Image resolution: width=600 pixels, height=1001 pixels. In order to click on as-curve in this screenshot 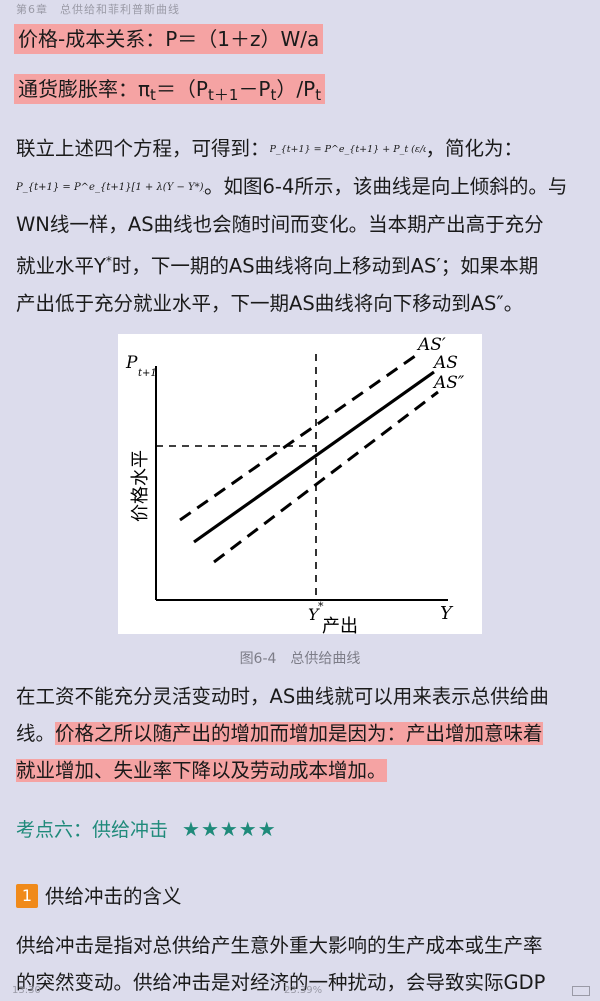, I will do `click(314, 457)`.